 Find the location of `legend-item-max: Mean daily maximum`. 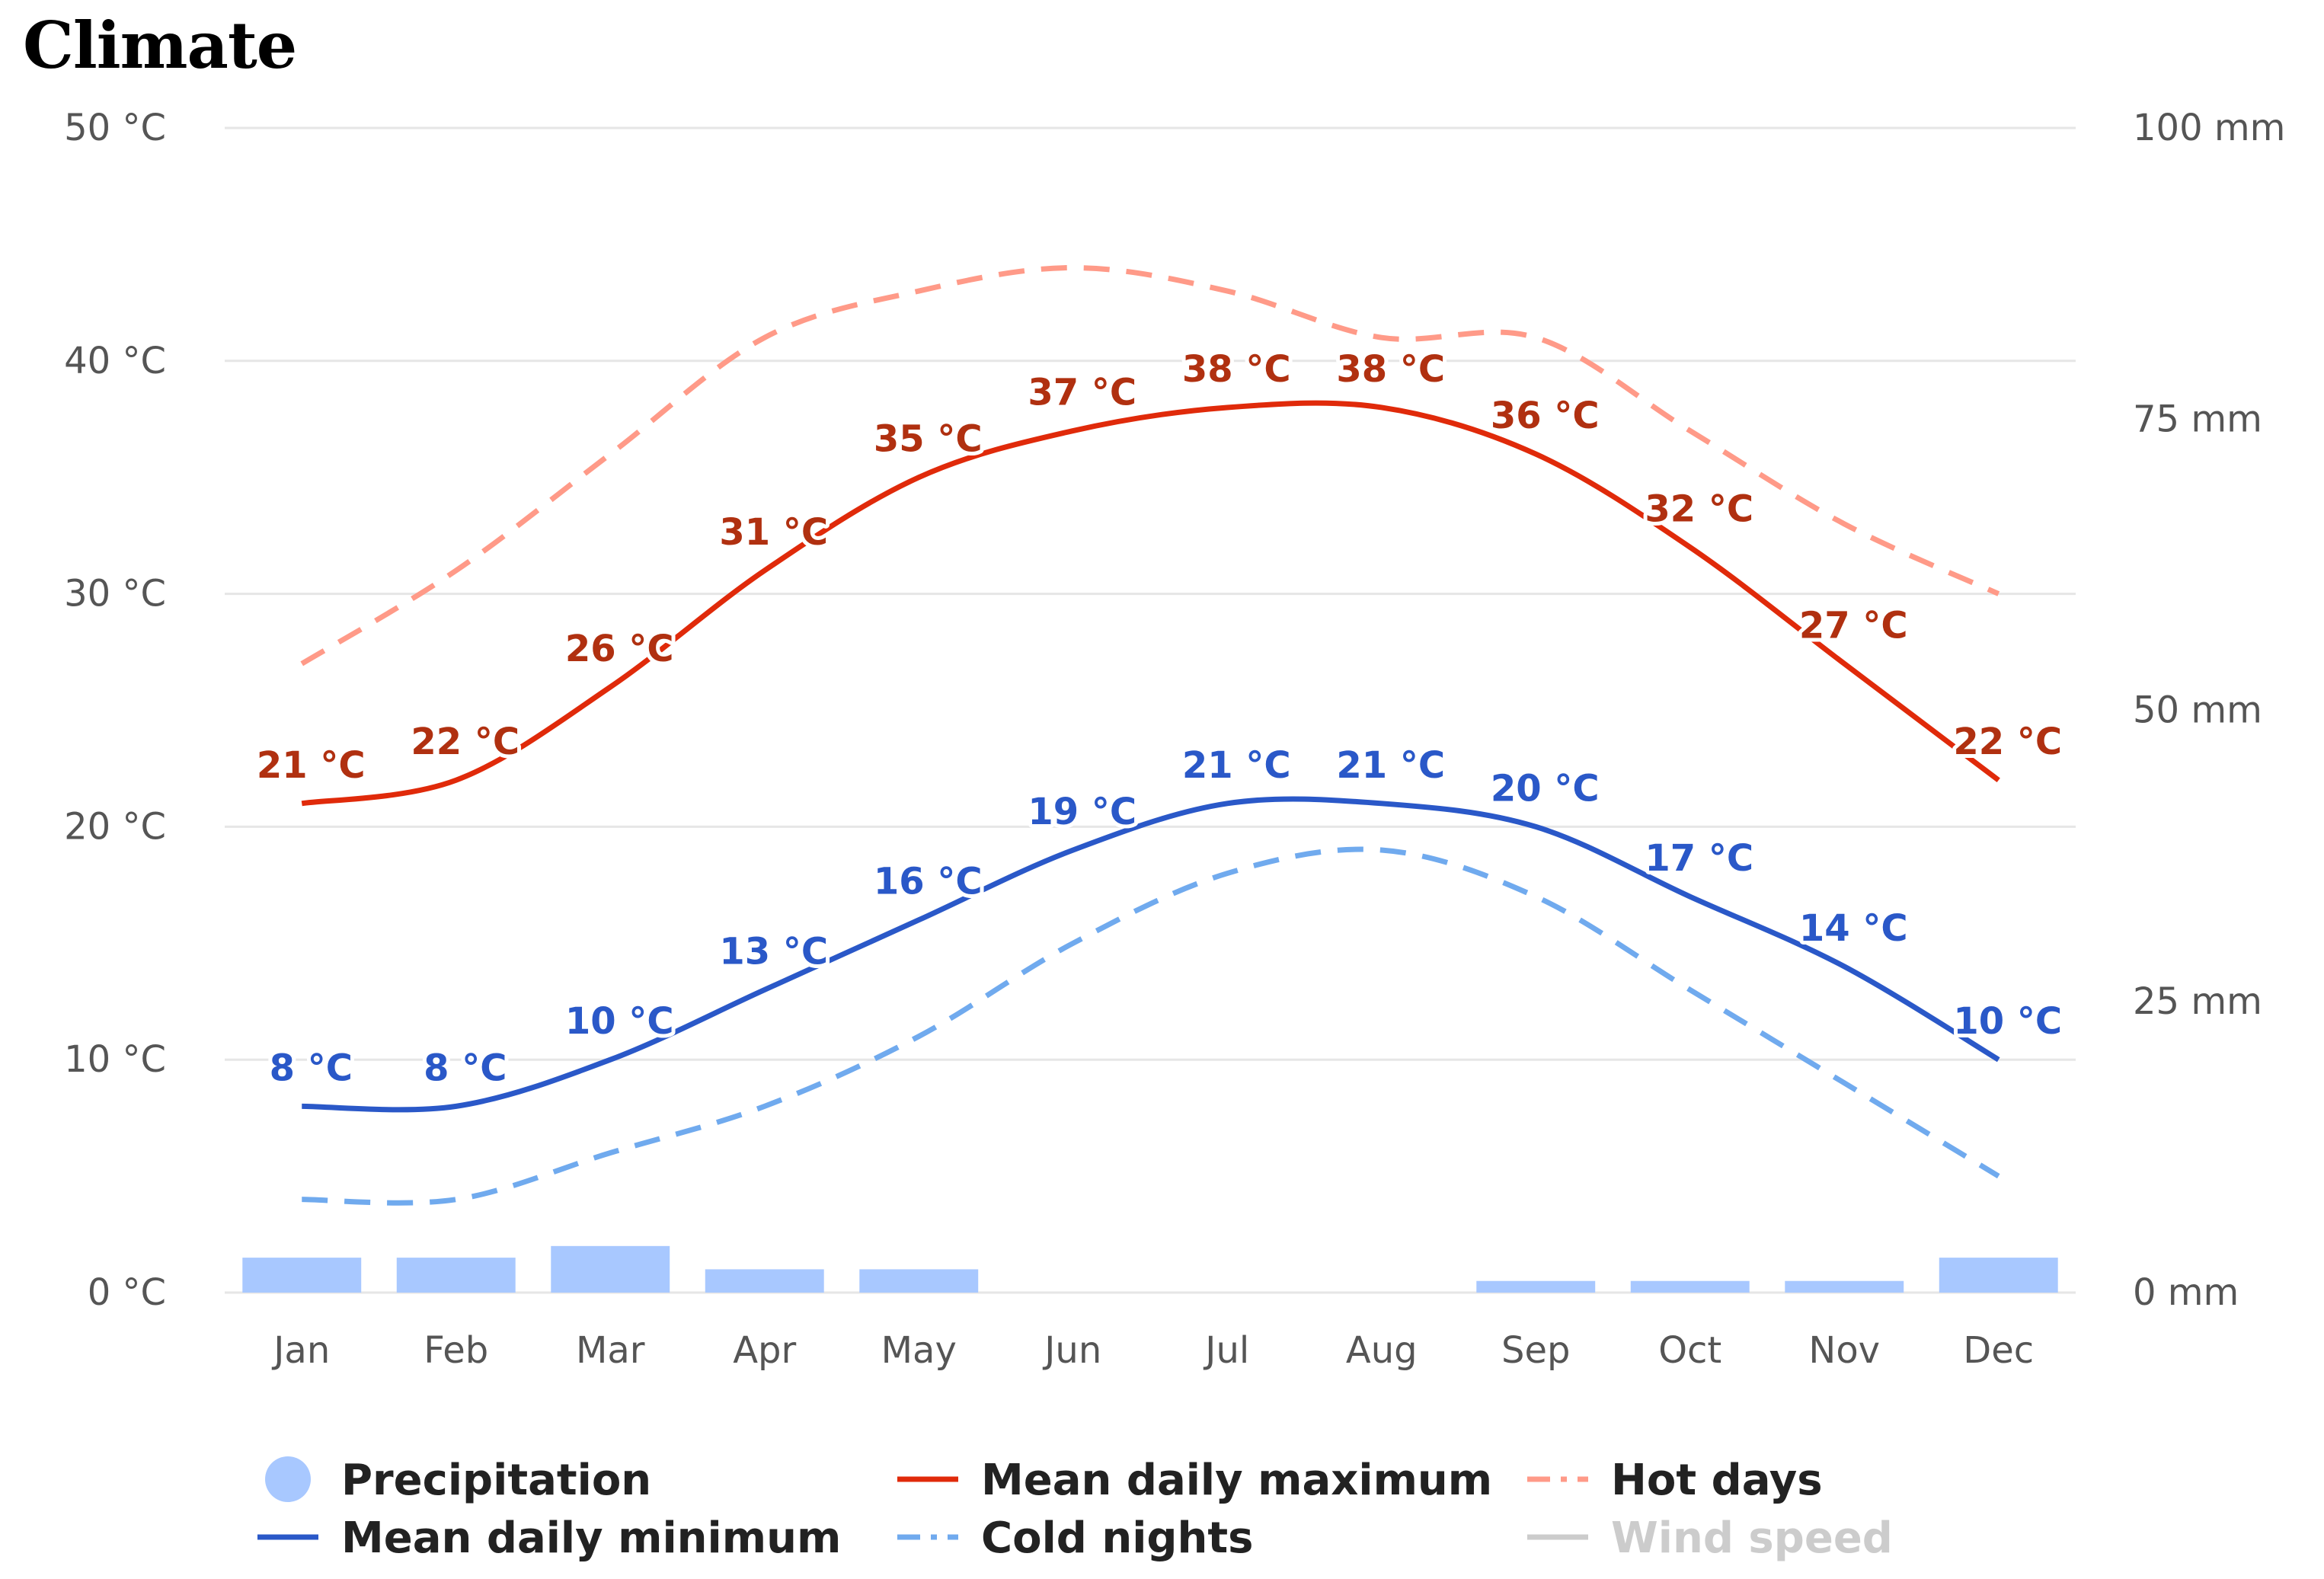

legend-item-max: Mean daily maximum is located at coordinates (1194, 1480).